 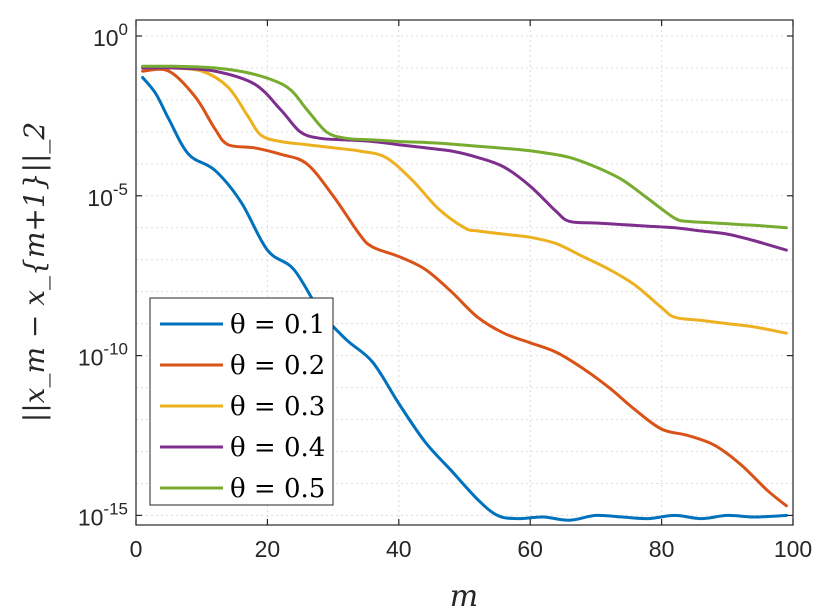 I want to click on y-axis-label-text: ||x_m − x_{m+1}||_2, so click(x=34, y=272).